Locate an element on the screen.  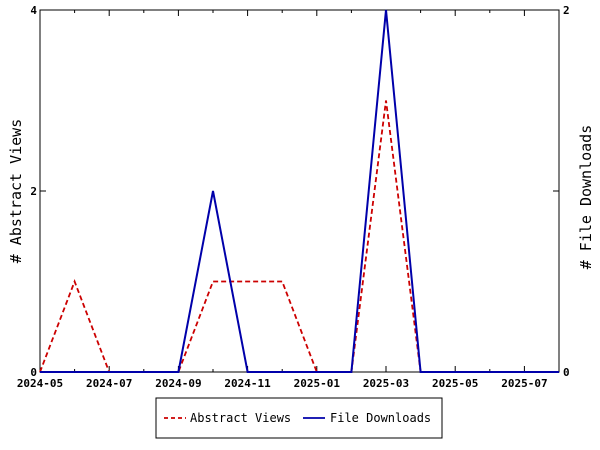
y-tick-label-left: 4 is located at coordinates (33, 10).